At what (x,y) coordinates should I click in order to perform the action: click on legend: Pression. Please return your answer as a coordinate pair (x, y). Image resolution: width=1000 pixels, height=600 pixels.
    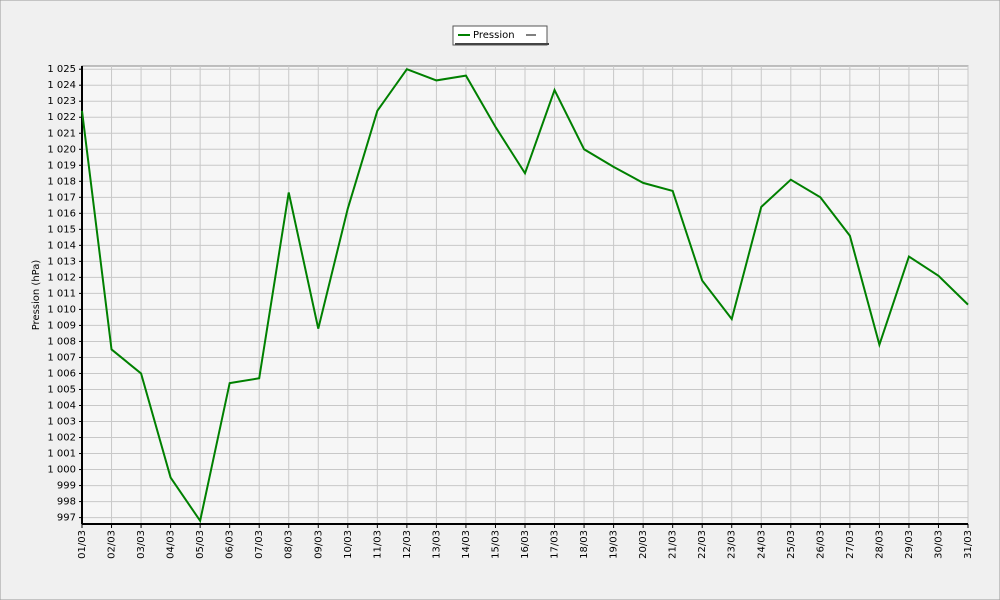
    Looking at the image, I should click on (500, 35).